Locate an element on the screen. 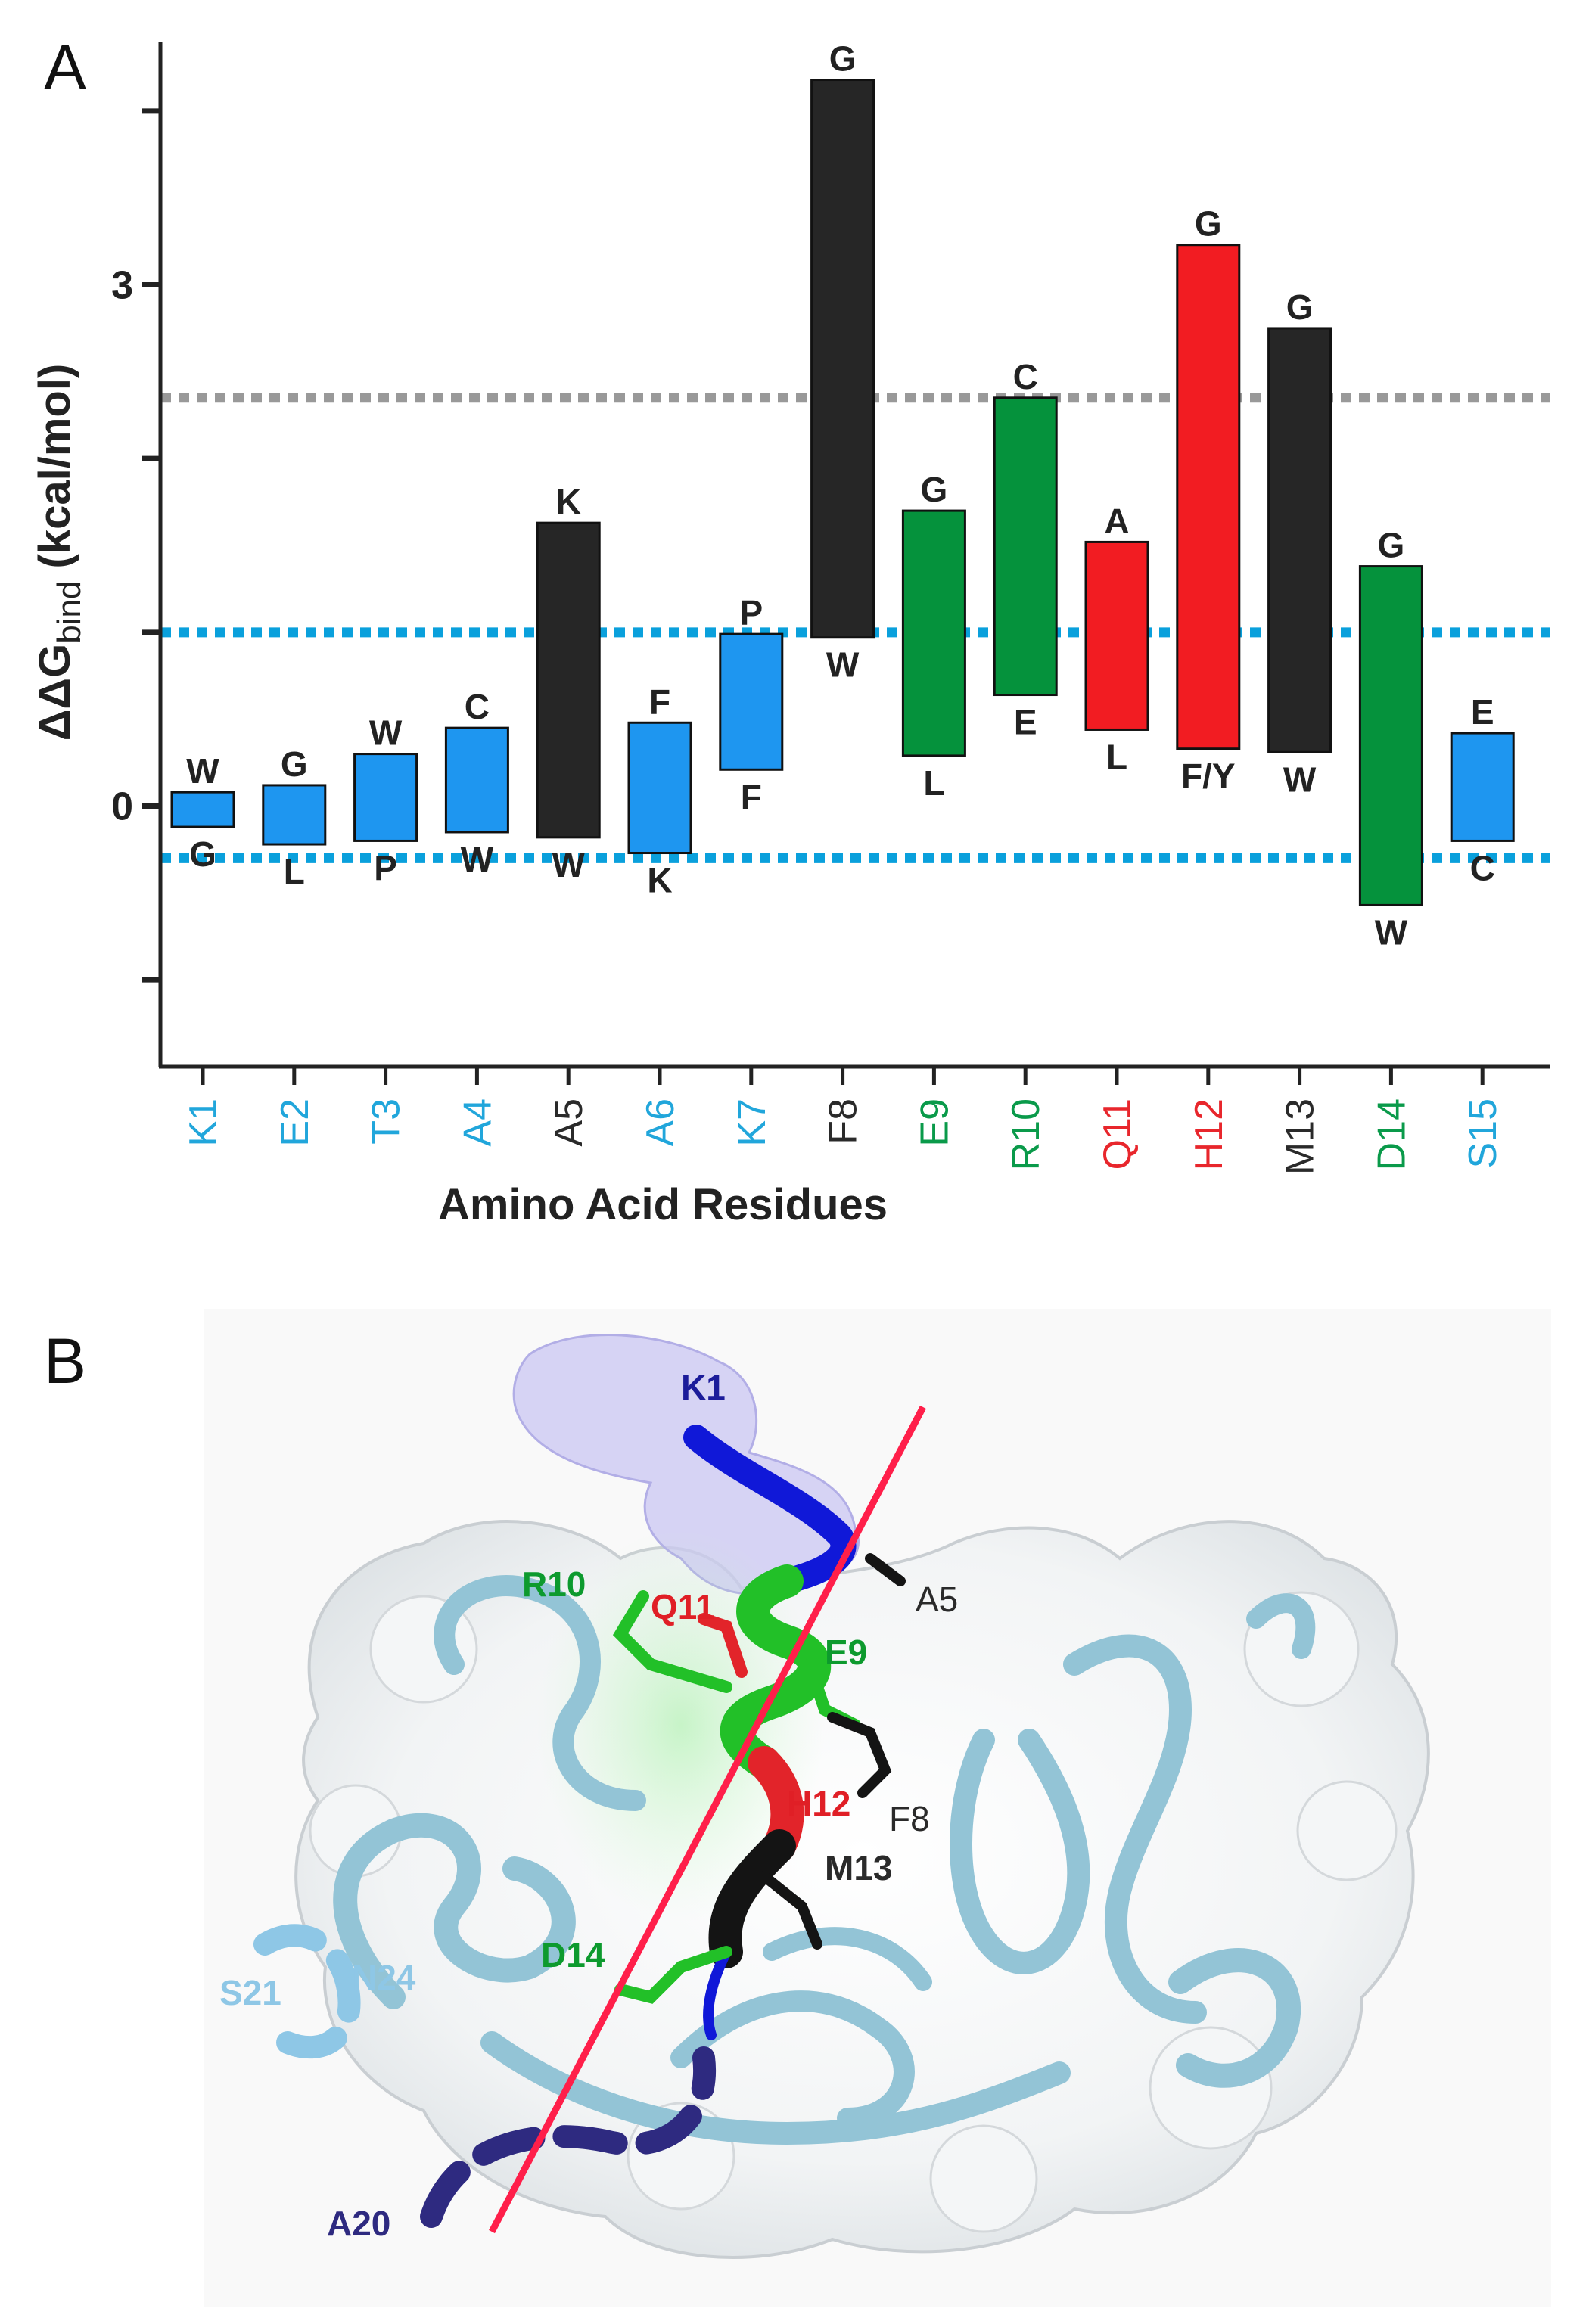 This screenshot has width=1592, height=2324. x-tick-label-s15: S15 is located at coordinates (1483, 1133).